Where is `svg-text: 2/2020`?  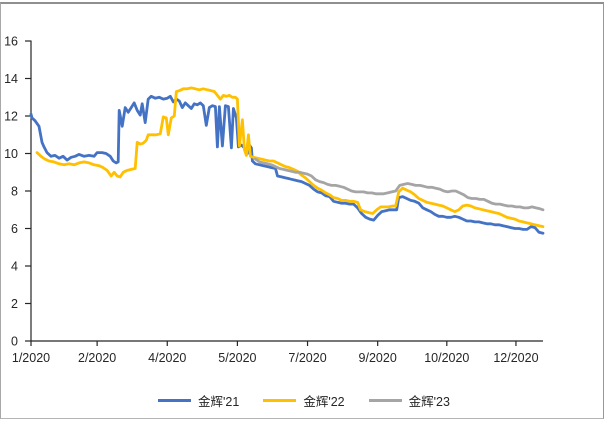
svg-text: 2/2020 is located at coordinates (97, 358).